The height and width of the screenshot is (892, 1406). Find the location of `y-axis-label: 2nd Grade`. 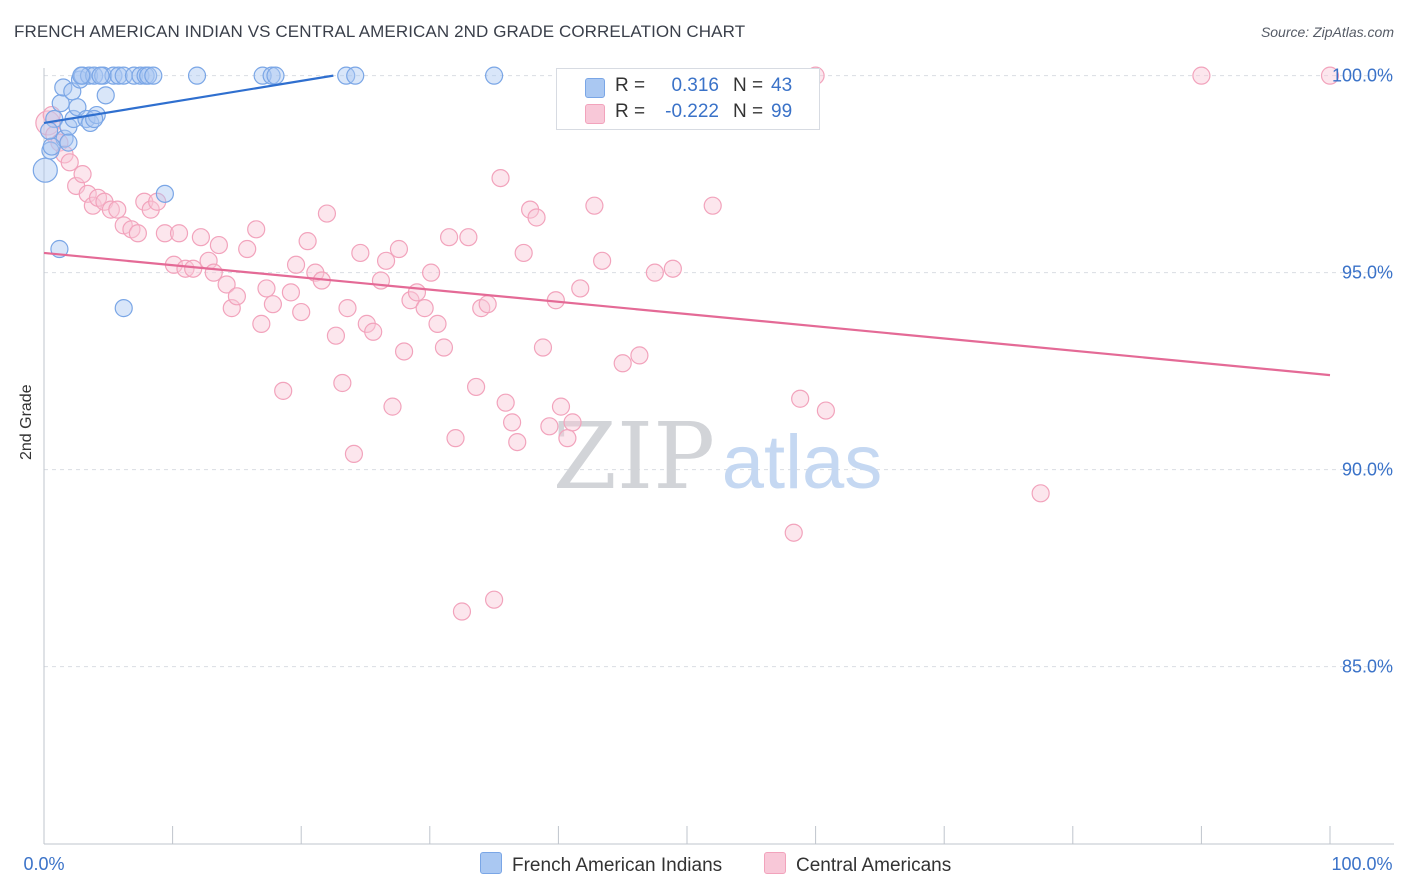

y-axis-label: 2nd Grade is located at coordinates (26, 422).